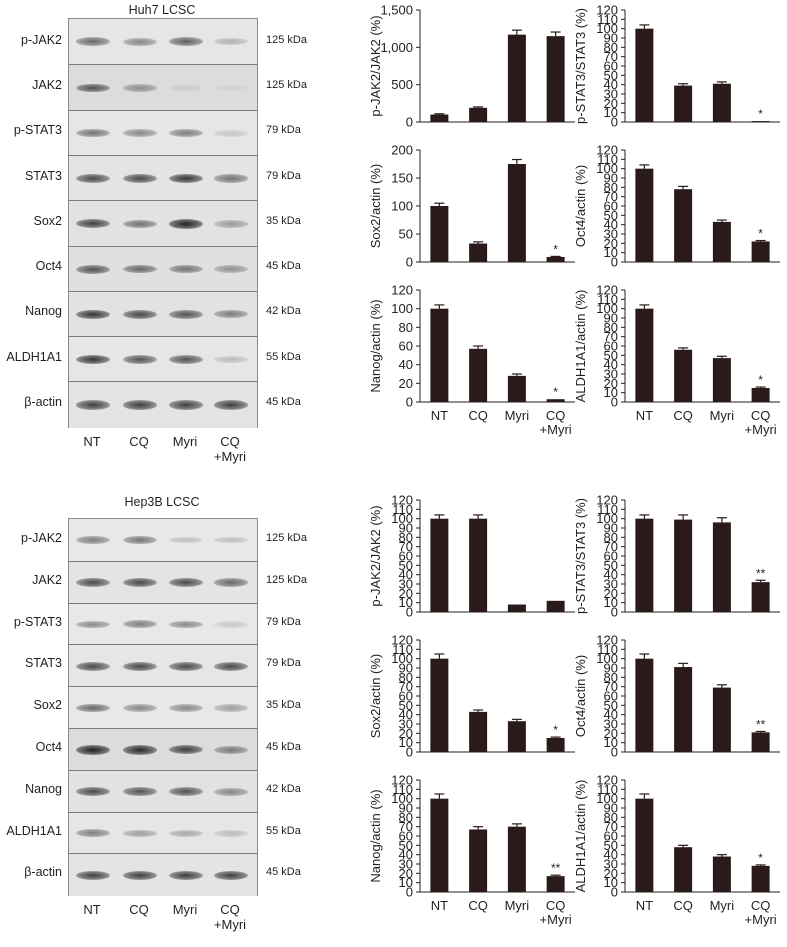 Image resolution: width=787 pixels, height=947 pixels. I want to click on y-axis-label: ALDH1A1/actin (%), so click(580, 346).